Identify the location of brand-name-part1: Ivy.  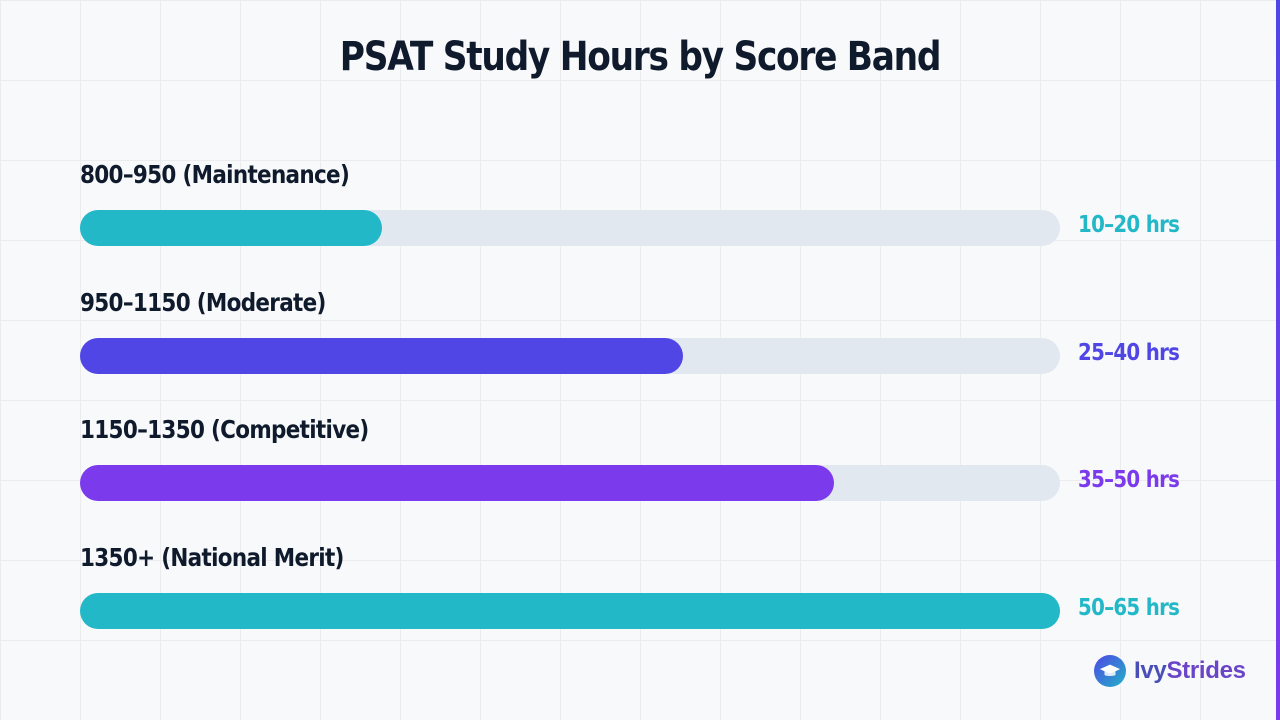
(1150, 670).